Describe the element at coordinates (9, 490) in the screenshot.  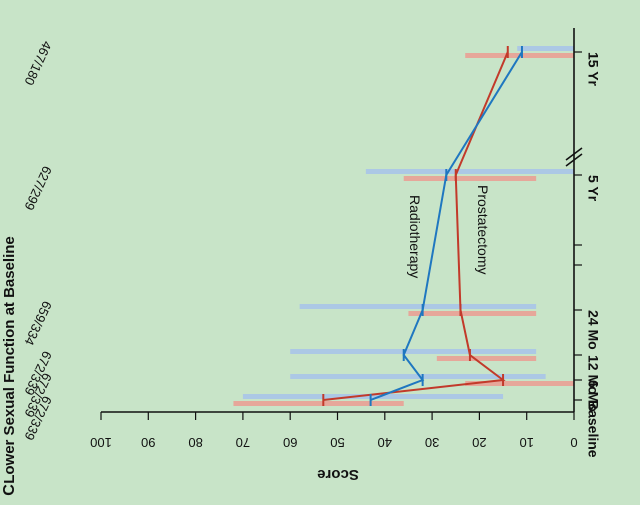
I see `panel-letter: C` at that location.